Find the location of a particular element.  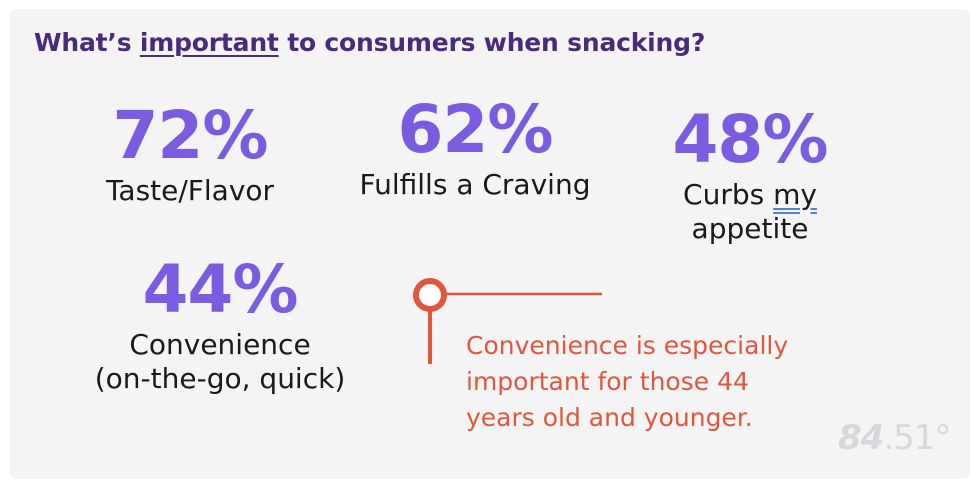

stat-craving: 62% Fulfills a Craving is located at coordinates (475, 147).